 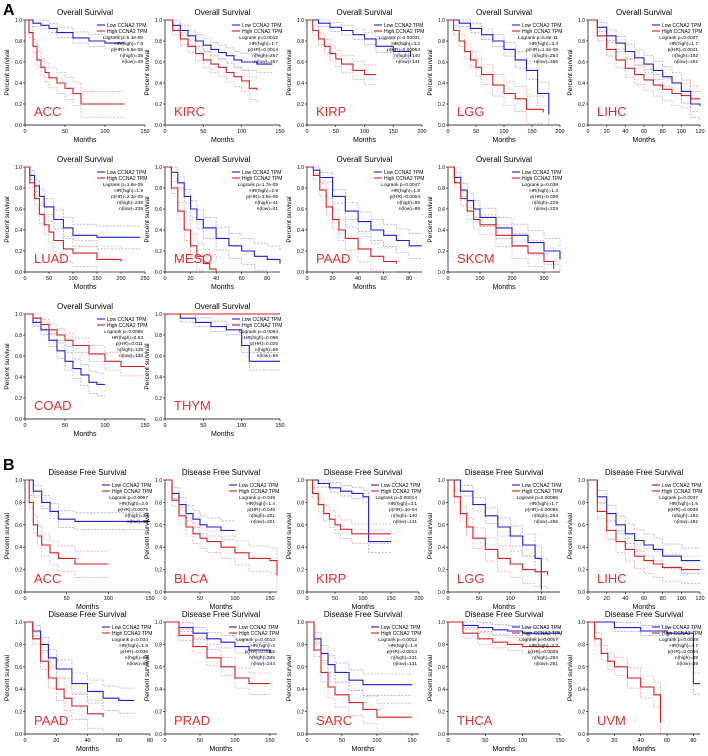 What do you see at coordinates (332, 279) in the screenshot?
I see `x-tick-label: 20` at bounding box center [332, 279].